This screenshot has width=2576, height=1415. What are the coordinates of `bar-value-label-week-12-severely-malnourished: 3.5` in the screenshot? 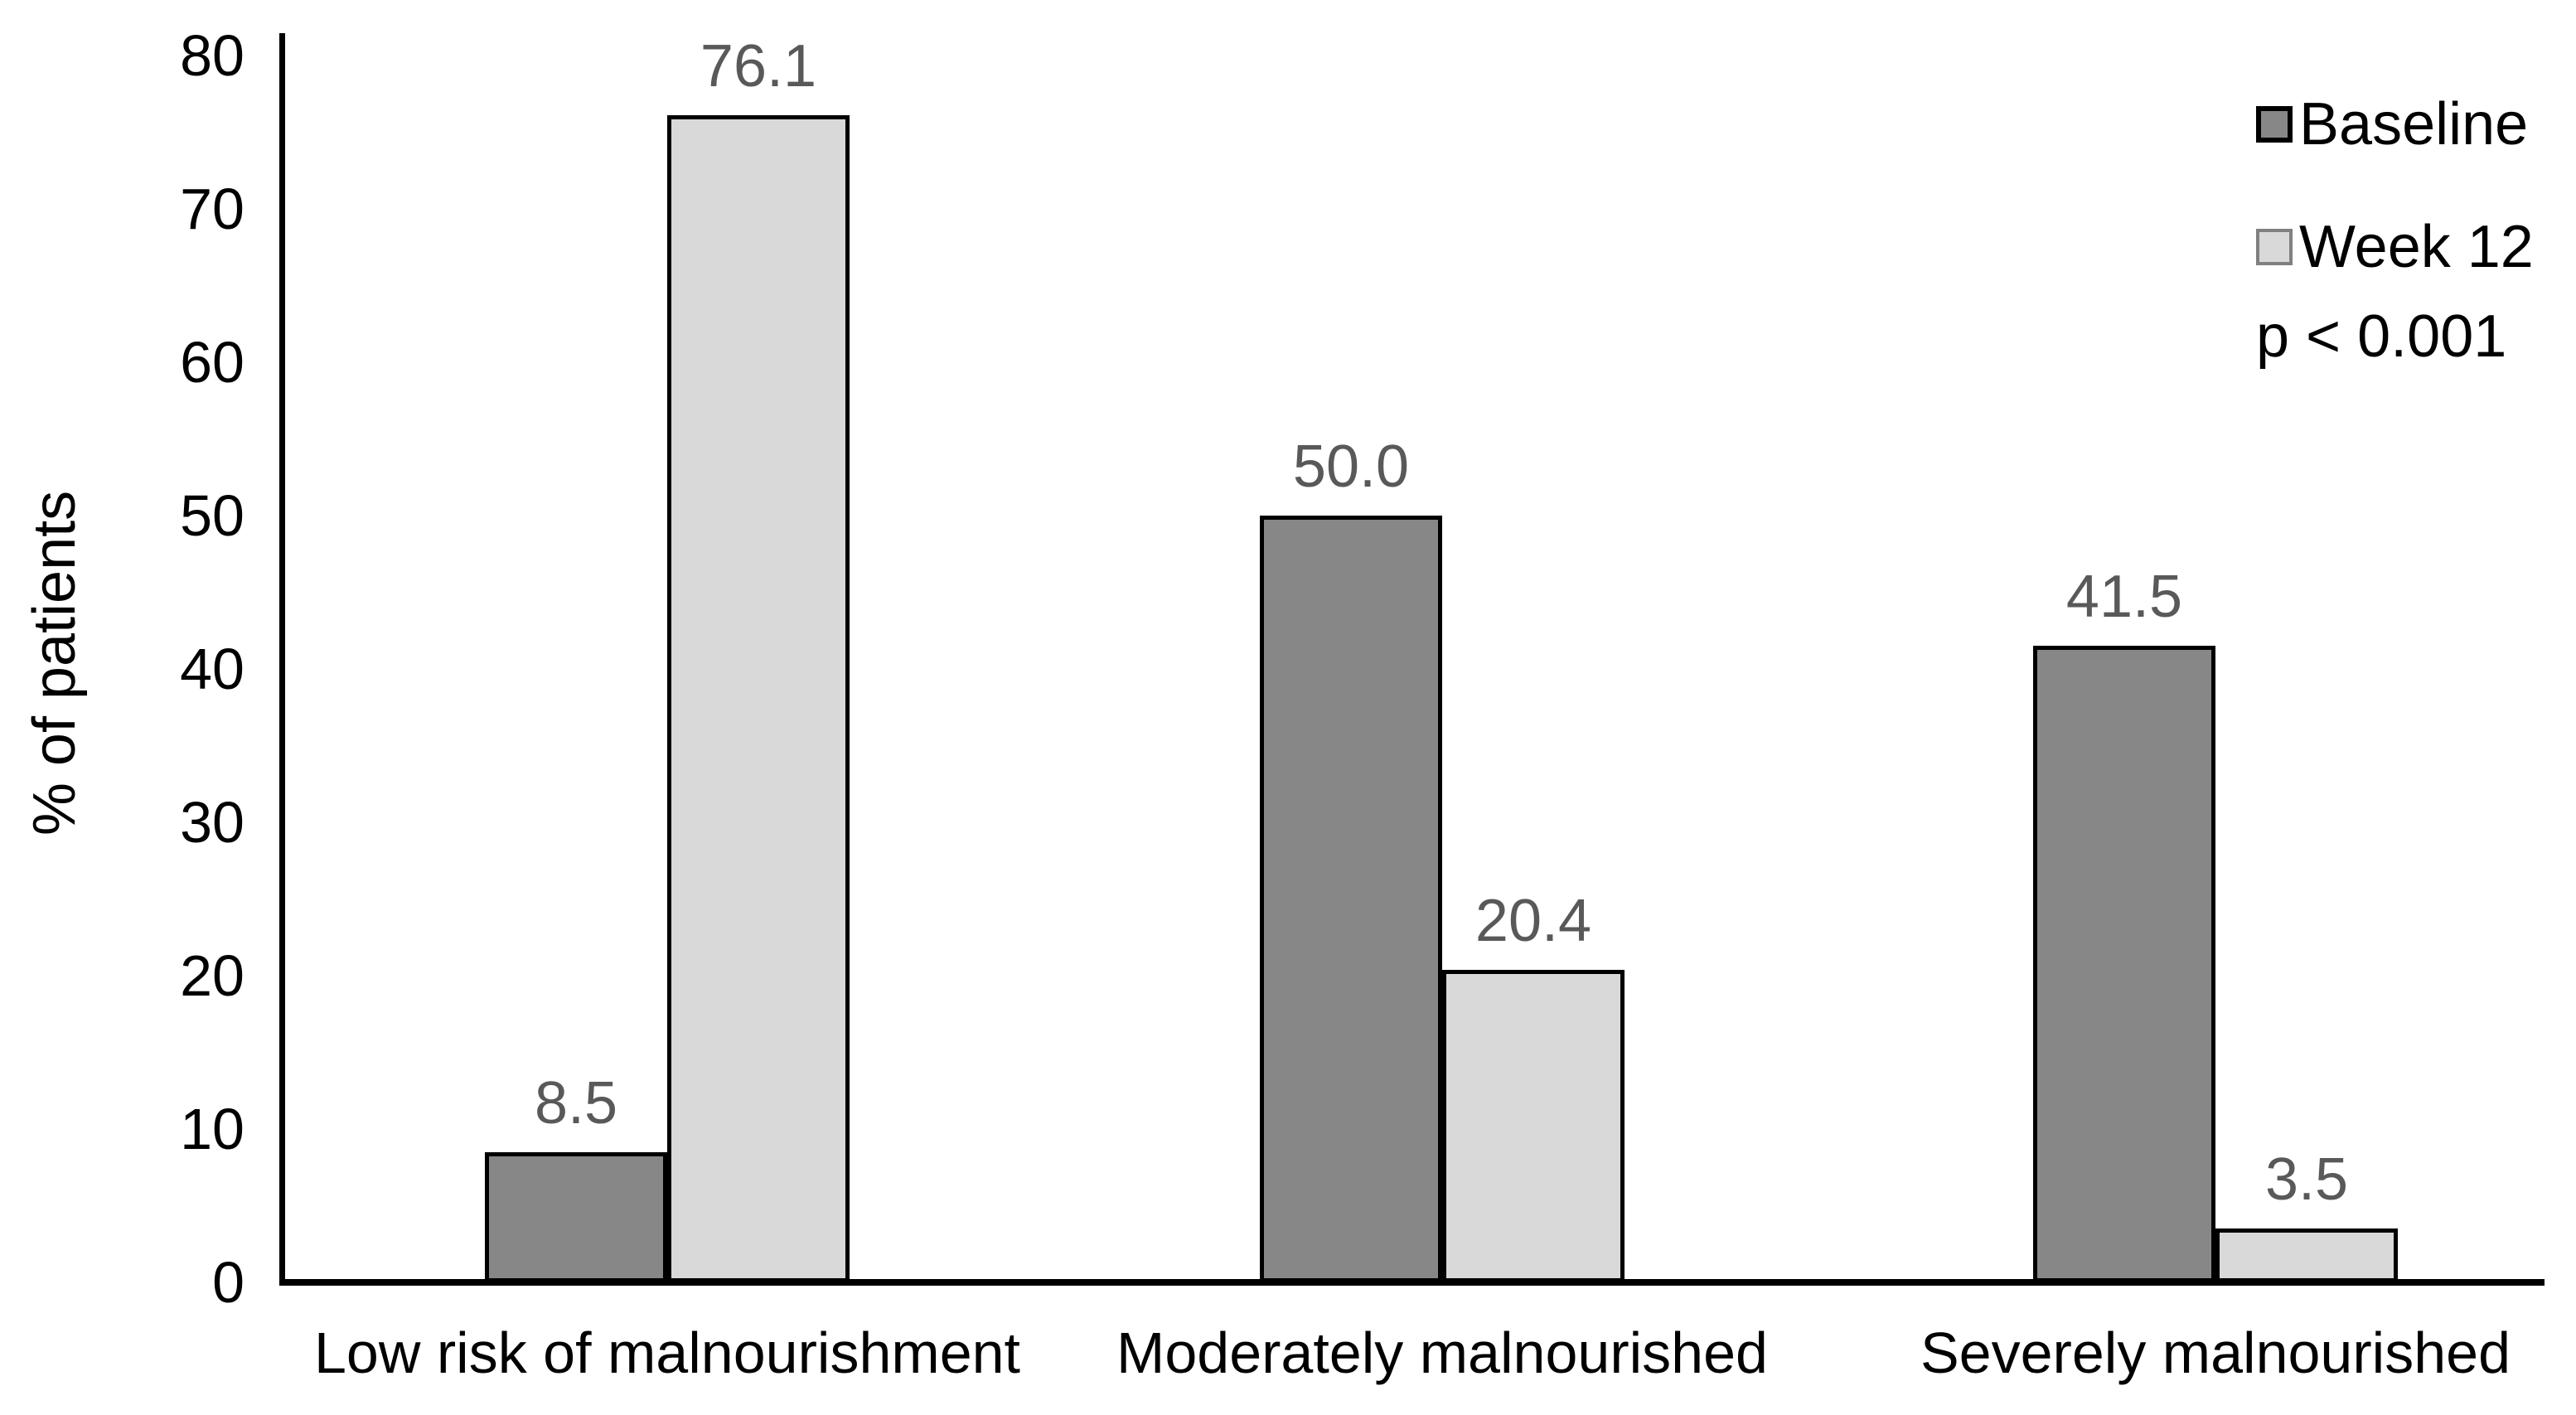 It's located at (2306, 1179).